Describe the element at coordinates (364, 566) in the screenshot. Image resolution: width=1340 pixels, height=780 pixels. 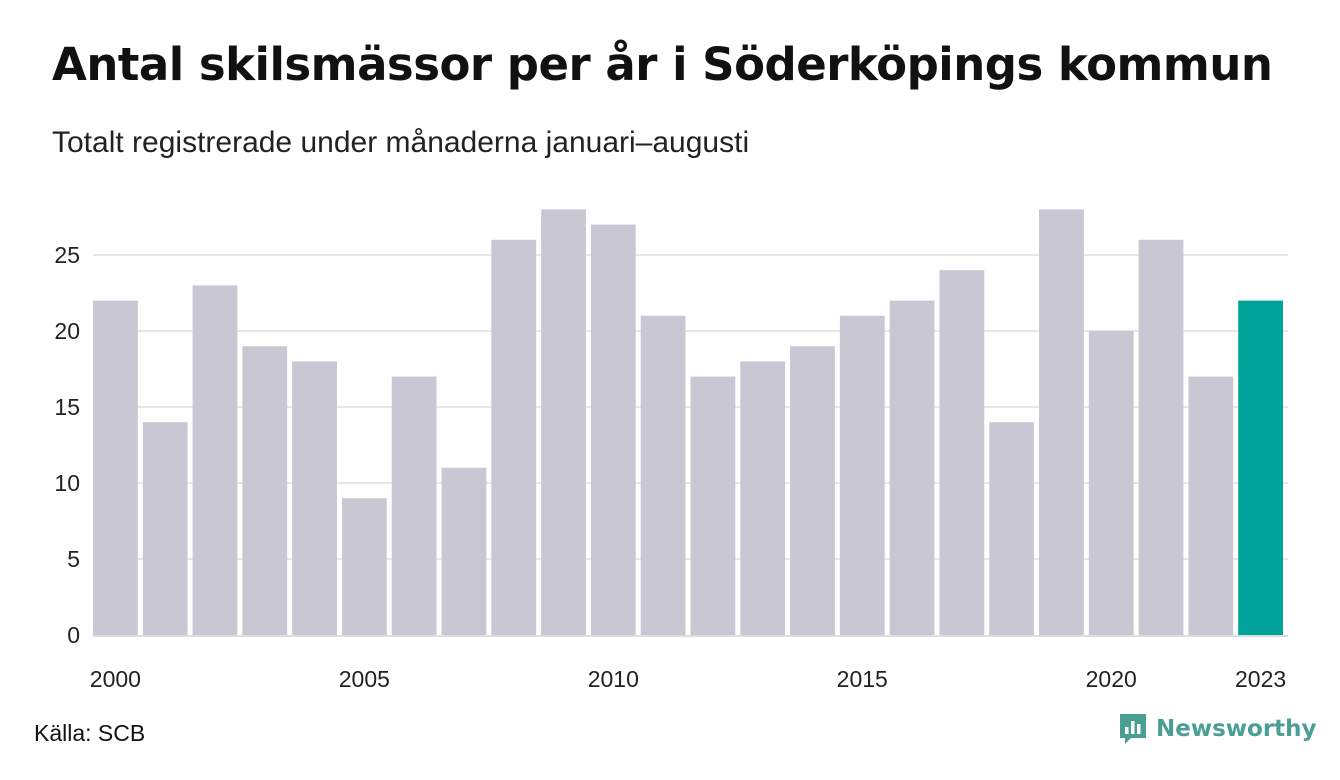
I see `bar-2005` at that location.